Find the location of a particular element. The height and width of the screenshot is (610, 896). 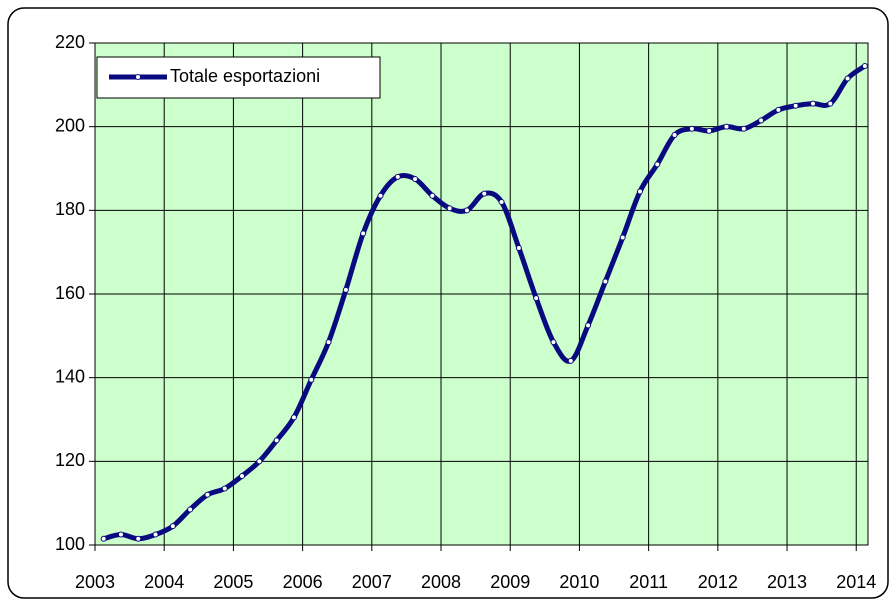

y-tick-label: 120 is located at coordinates (70, 460).